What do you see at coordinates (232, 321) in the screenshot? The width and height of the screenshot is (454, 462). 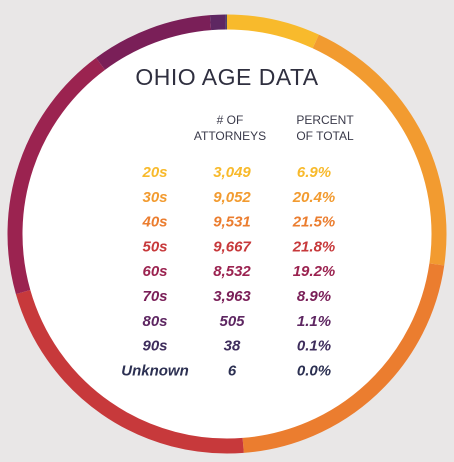 I see `count-label: 505` at bounding box center [232, 321].